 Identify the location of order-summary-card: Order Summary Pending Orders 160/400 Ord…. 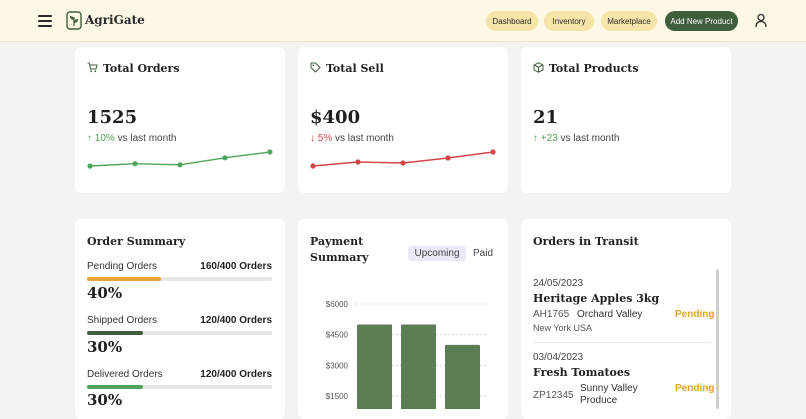
(180, 319).